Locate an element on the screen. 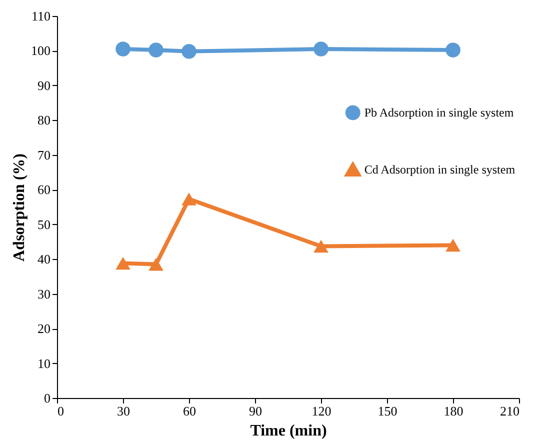  y-tick-label: 80 is located at coordinates (44, 120).